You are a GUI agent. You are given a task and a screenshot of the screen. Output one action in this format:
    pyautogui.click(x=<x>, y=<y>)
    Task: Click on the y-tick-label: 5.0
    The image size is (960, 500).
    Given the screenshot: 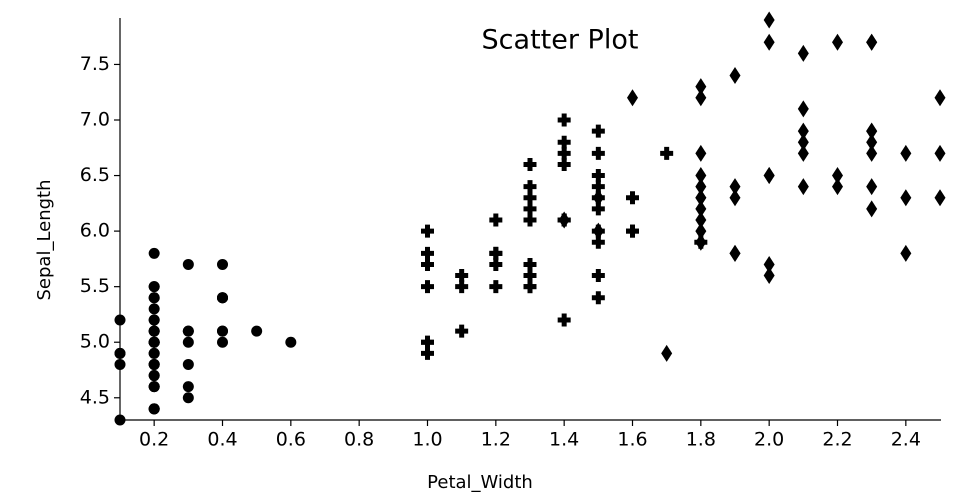 What is the action you would take?
    pyautogui.click(x=95, y=342)
    